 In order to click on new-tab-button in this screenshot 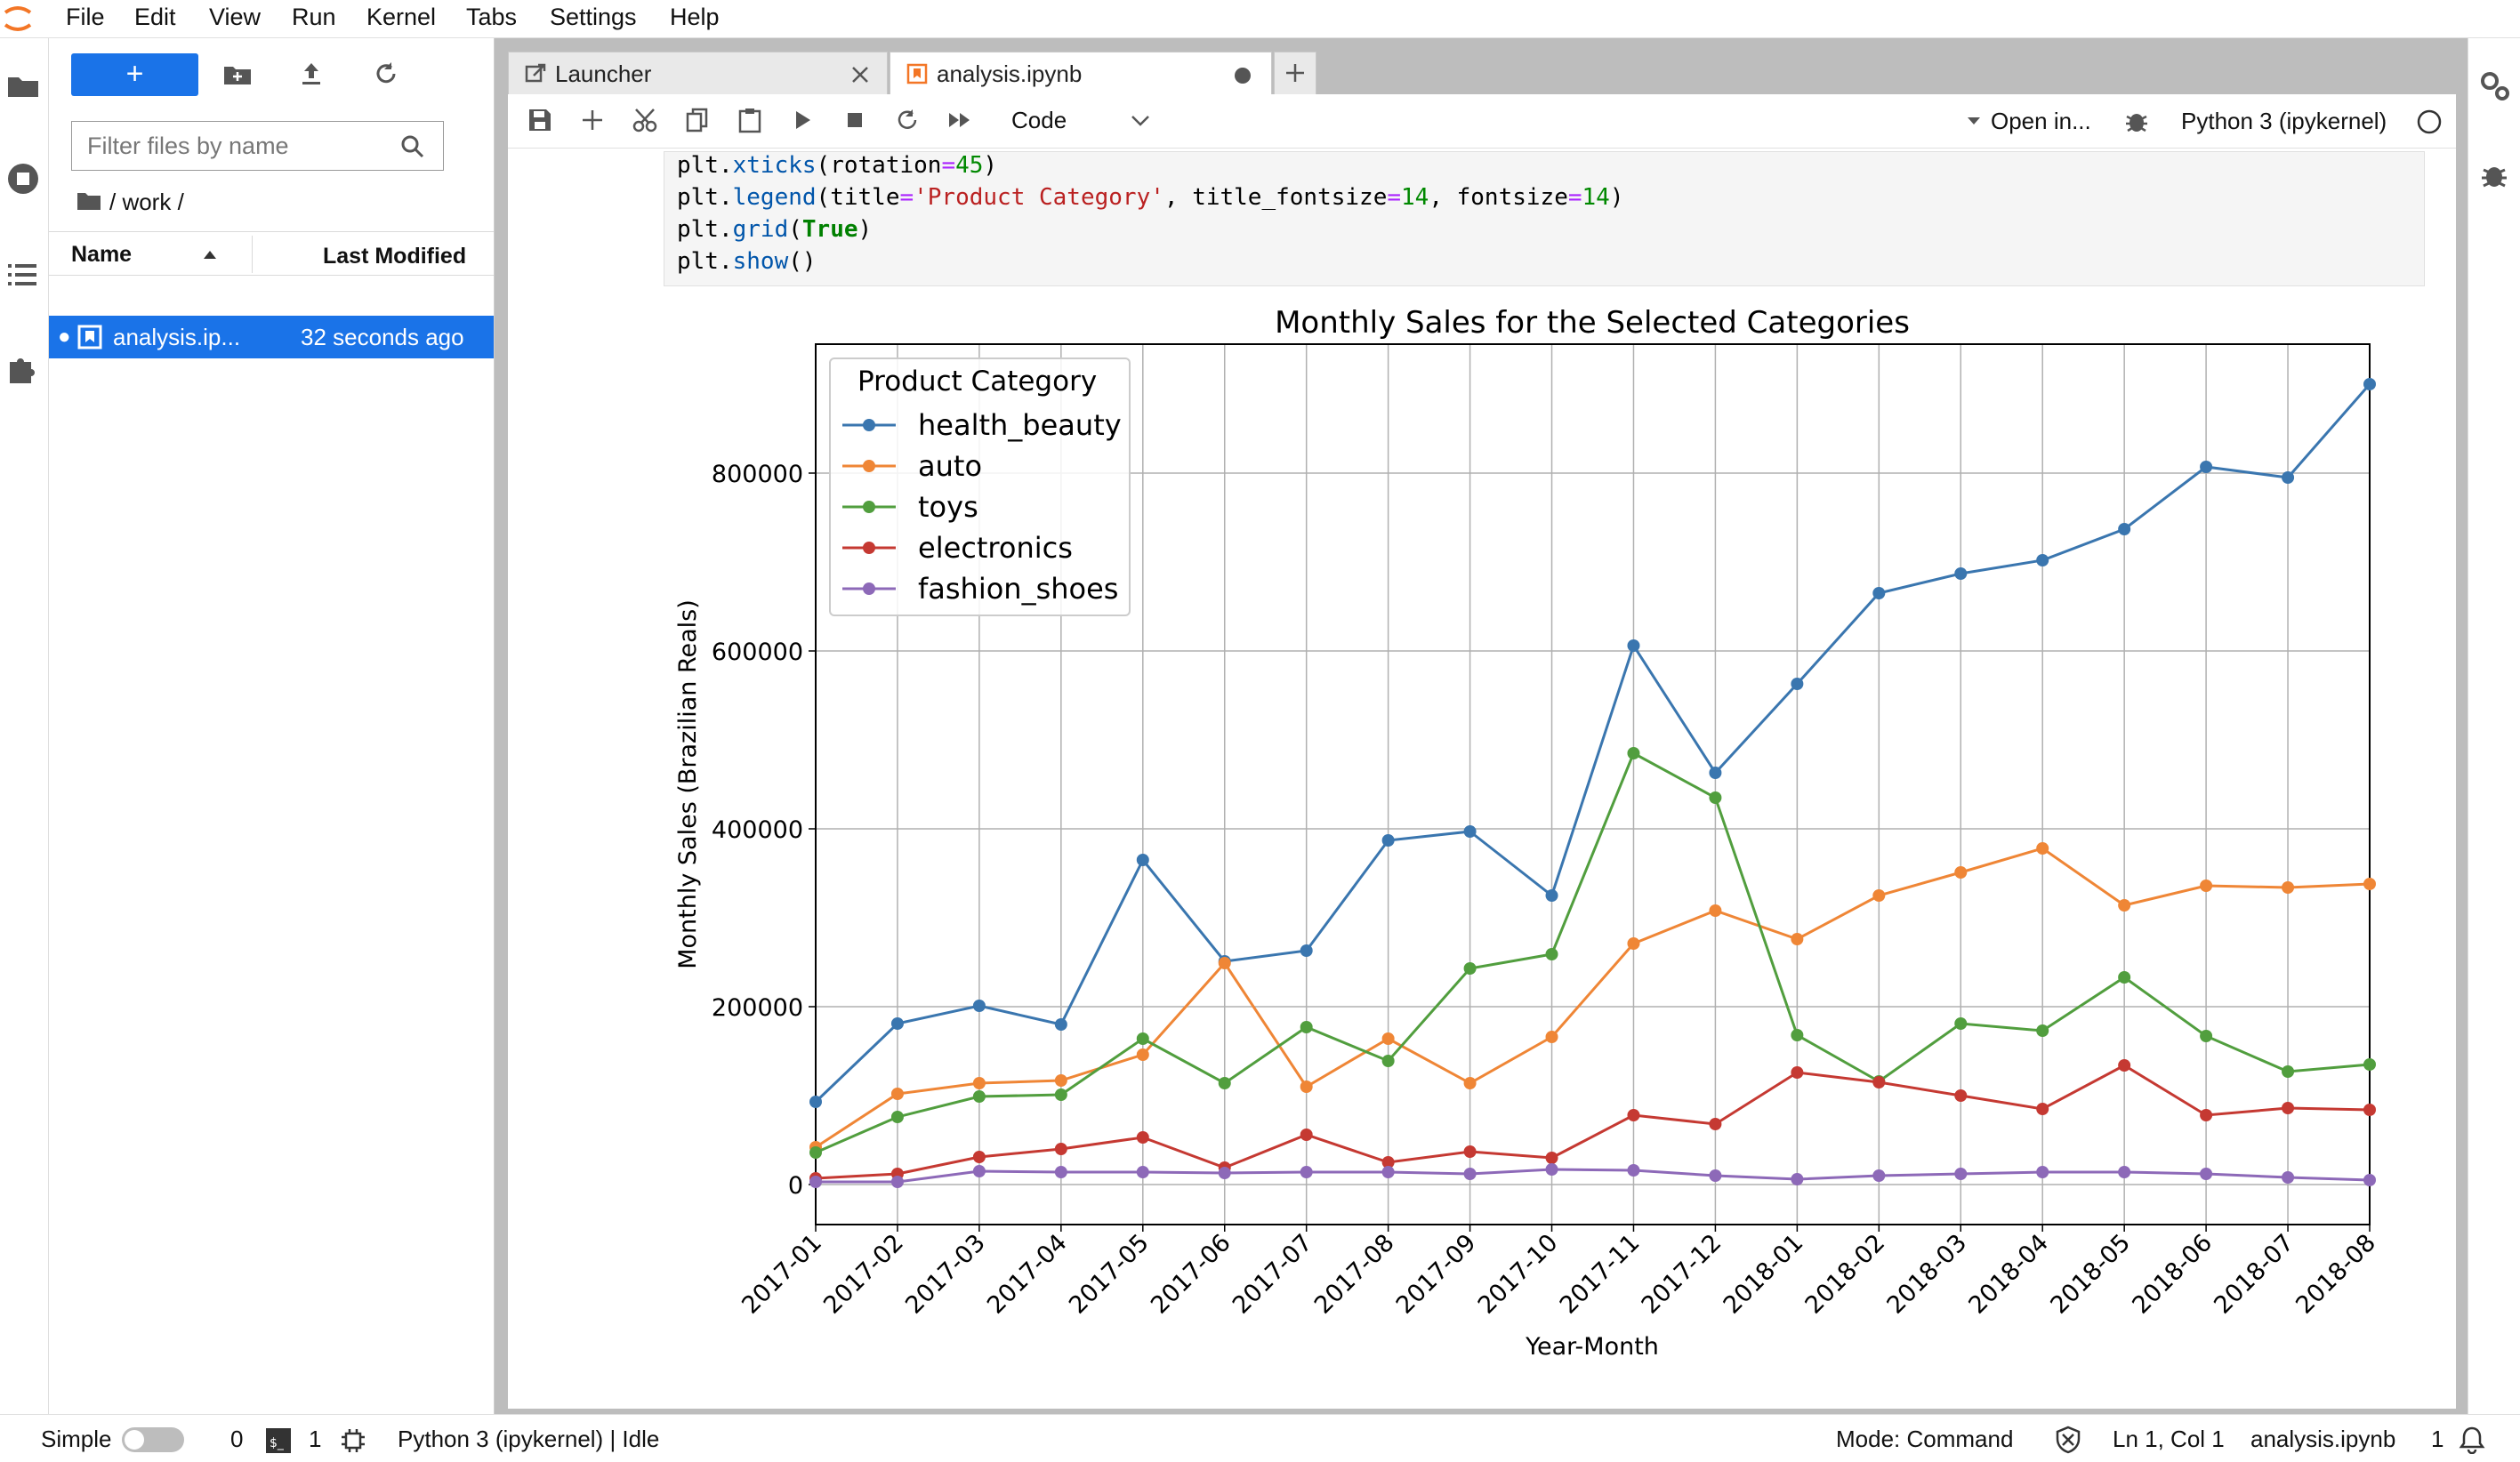, I will do `click(1295, 73)`.